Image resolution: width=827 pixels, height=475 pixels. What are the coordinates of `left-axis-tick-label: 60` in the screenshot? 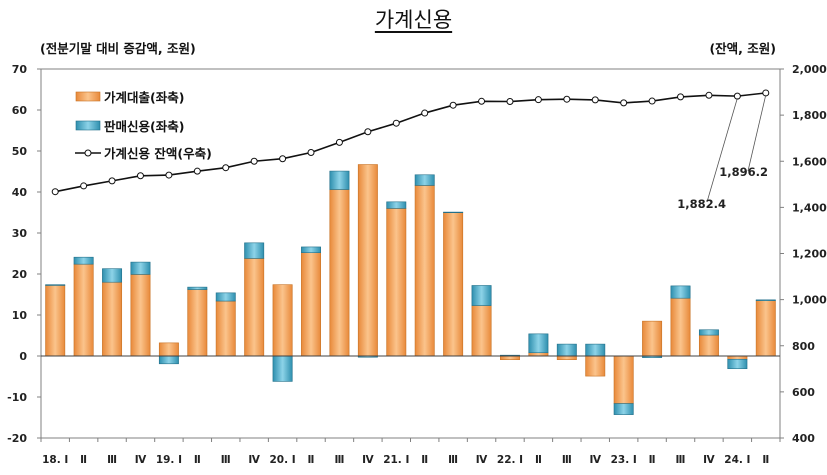 It's located at (20, 110).